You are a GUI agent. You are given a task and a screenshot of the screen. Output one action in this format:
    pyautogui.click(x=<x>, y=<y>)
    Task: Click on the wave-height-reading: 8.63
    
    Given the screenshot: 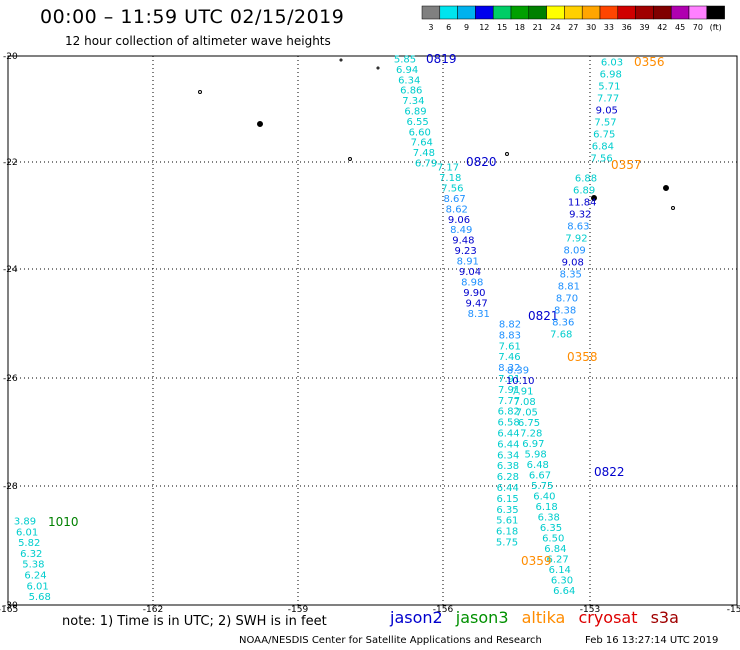 What is the action you would take?
    pyautogui.click(x=578, y=227)
    